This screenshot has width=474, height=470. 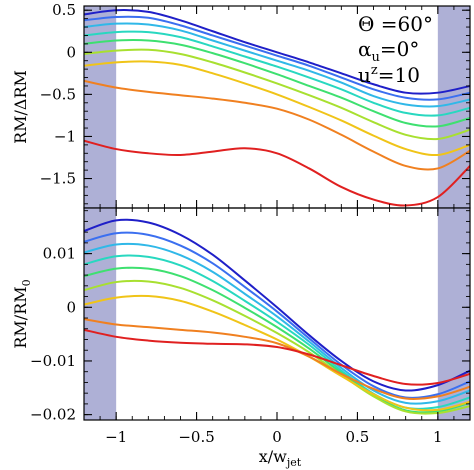 I want to click on top-ytick-label-3: −1, so click(x=65, y=136).